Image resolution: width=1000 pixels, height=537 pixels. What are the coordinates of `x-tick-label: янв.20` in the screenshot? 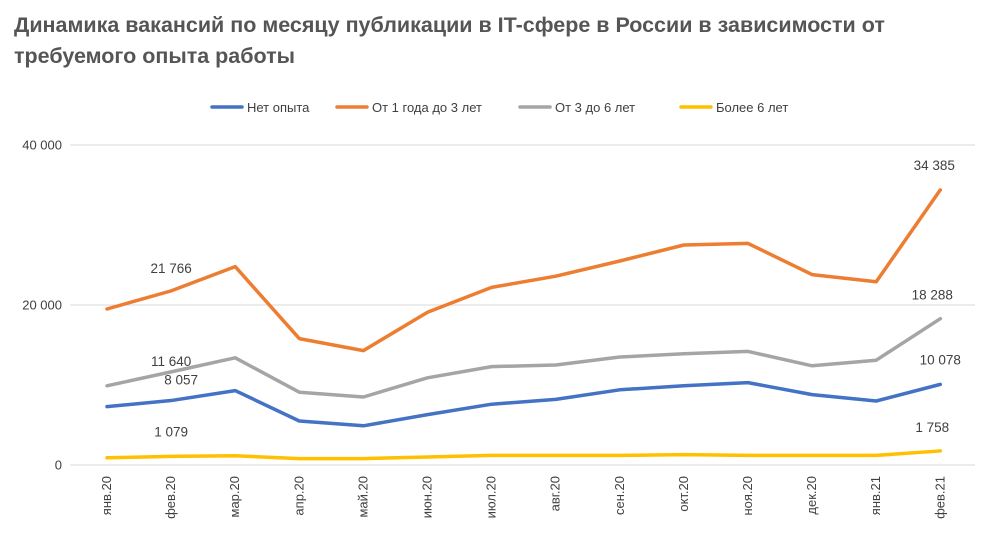 It's located at (106, 495).